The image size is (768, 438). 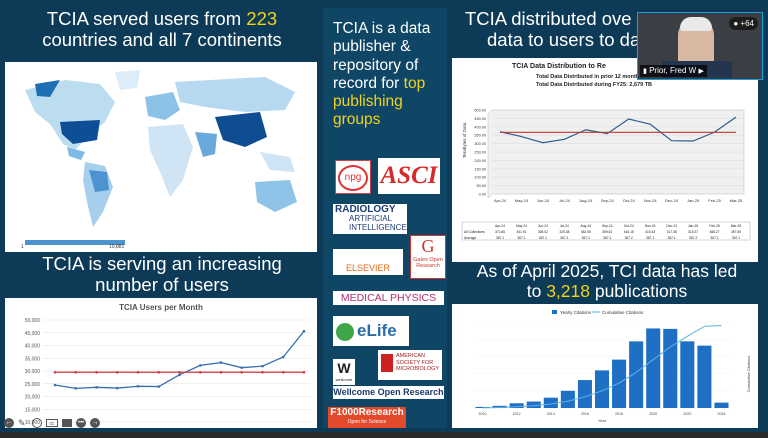 I want to click on captions-icon: cc, so click(x=52, y=423).